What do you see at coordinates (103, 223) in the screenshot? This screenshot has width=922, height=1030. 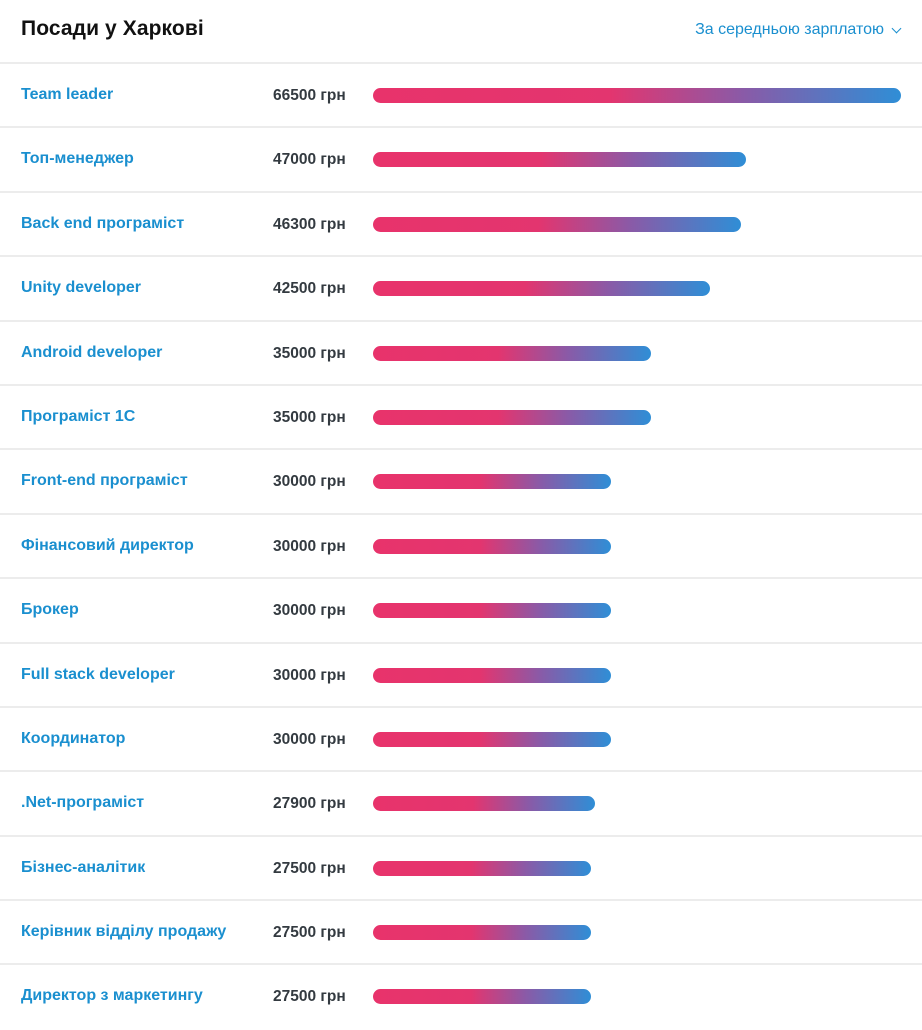 I see `job-title-link: Back end програміст` at bounding box center [103, 223].